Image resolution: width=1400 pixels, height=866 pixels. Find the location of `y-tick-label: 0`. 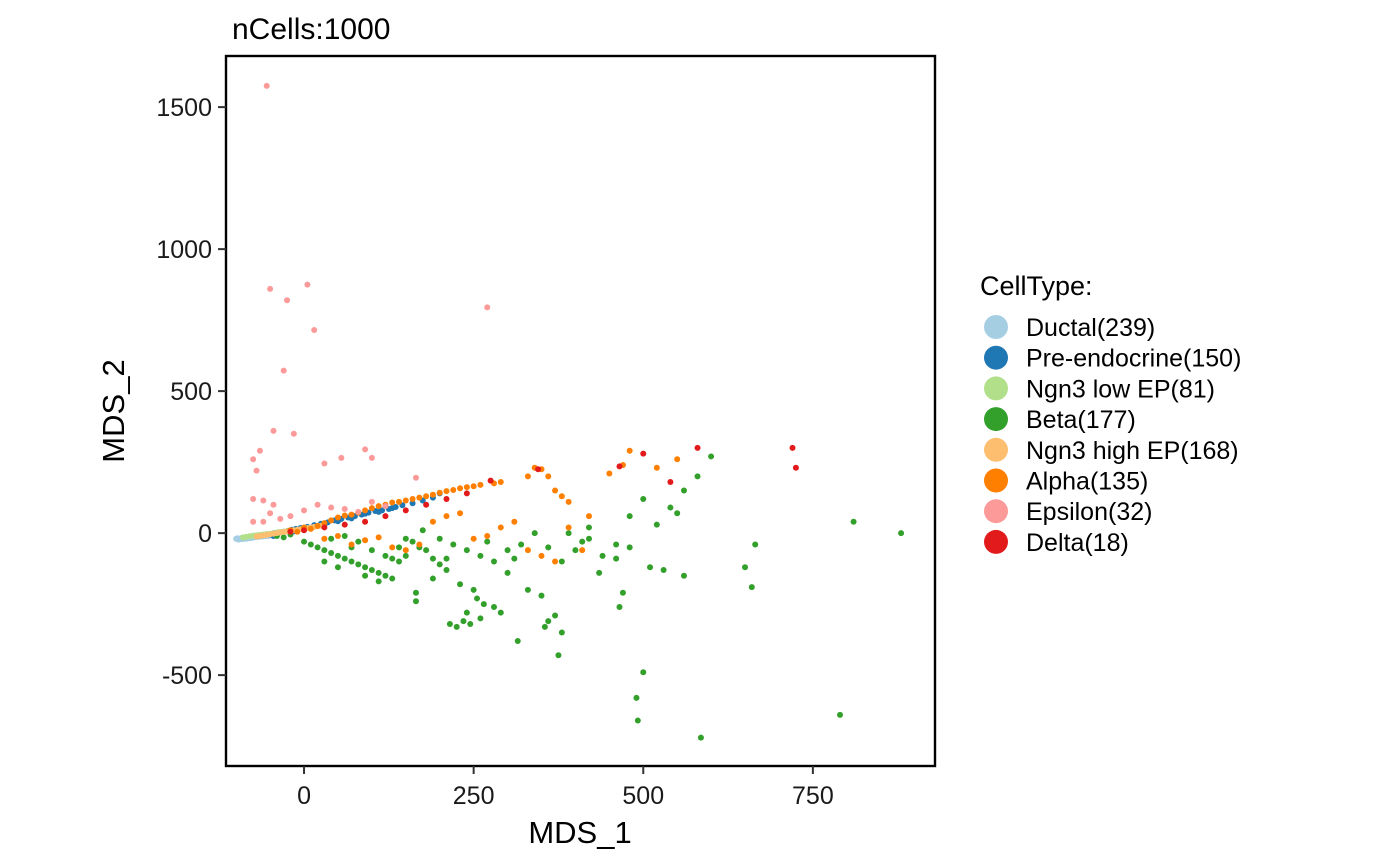

y-tick-label: 0 is located at coordinates (205, 534).